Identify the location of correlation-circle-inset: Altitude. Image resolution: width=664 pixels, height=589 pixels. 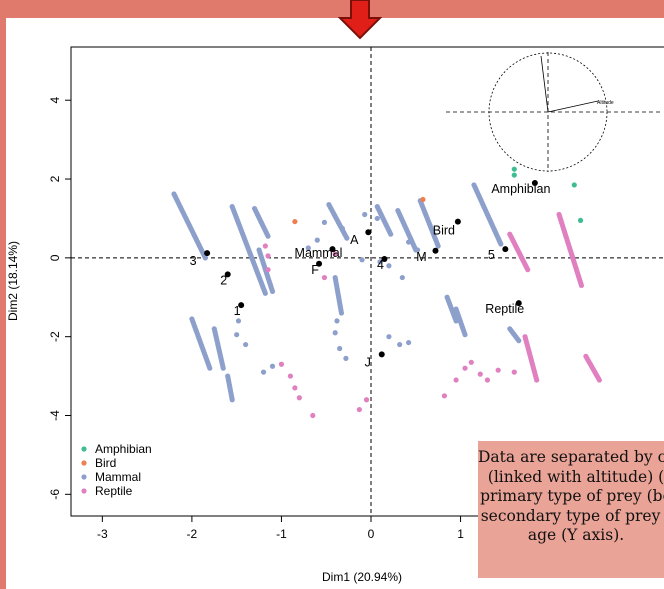
(553, 112).